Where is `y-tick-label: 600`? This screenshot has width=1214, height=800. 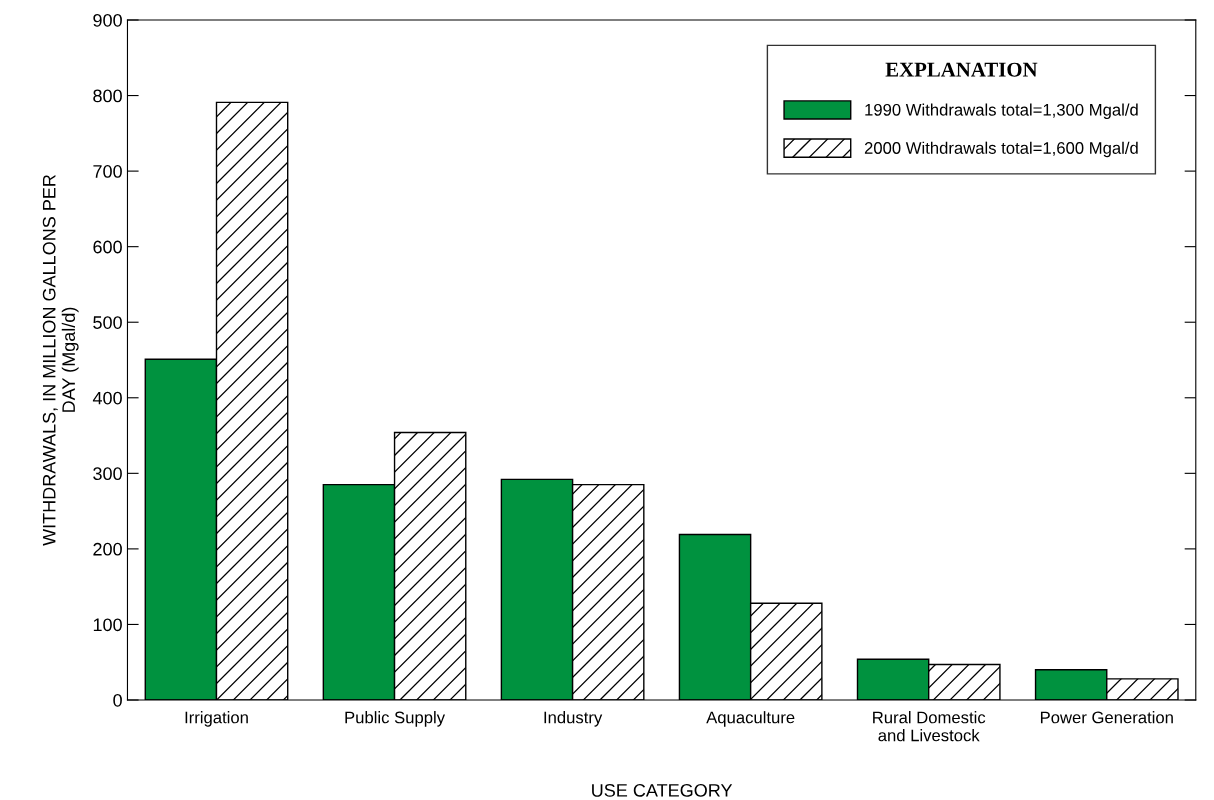
y-tick-label: 600 is located at coordinates (107, 247).